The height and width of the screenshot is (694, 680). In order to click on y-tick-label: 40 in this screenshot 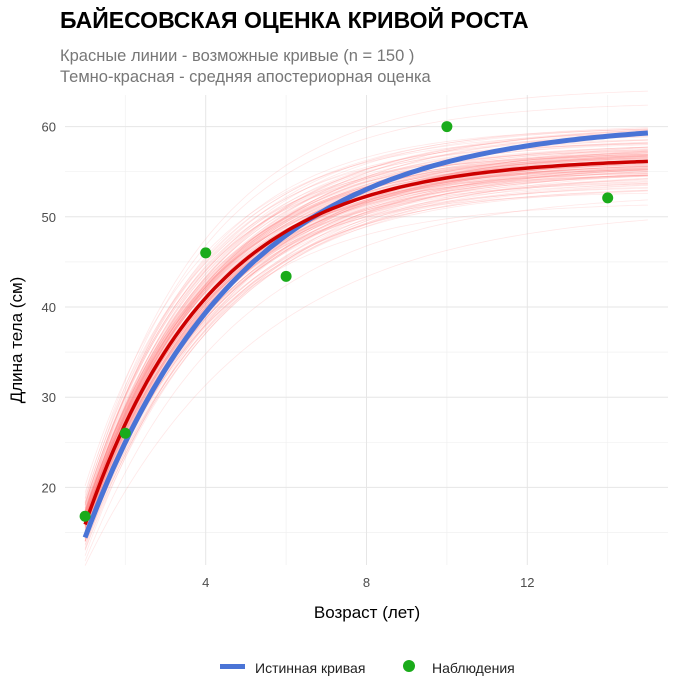, I will do `click(49, 307)`.